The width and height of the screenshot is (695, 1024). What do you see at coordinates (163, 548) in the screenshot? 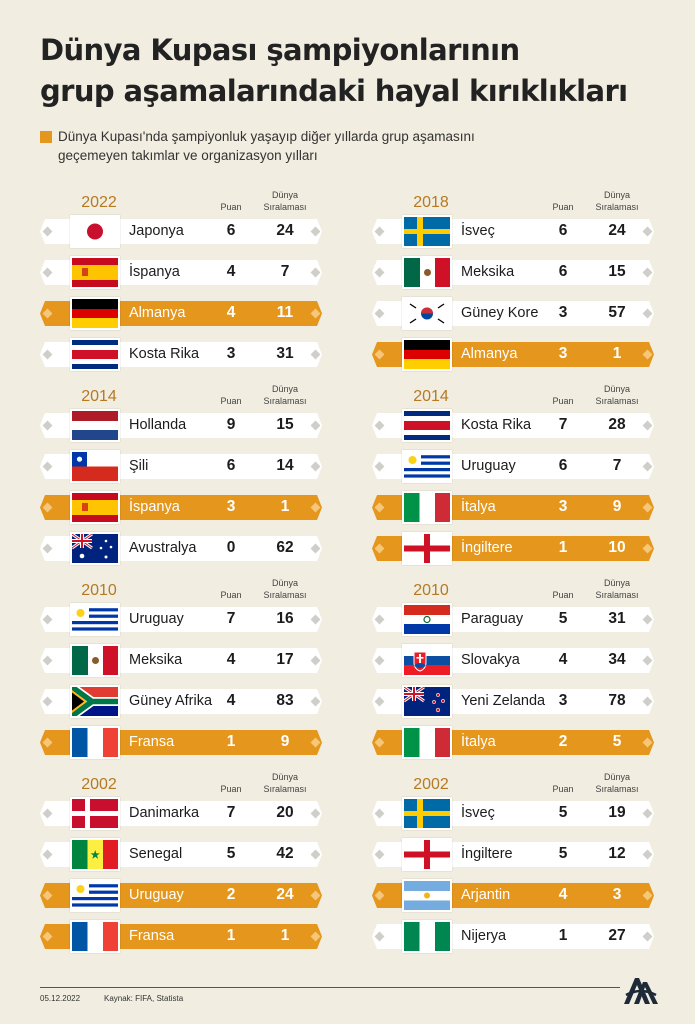
I see `team-name: Avustralya` at bounding box center [163, 548].